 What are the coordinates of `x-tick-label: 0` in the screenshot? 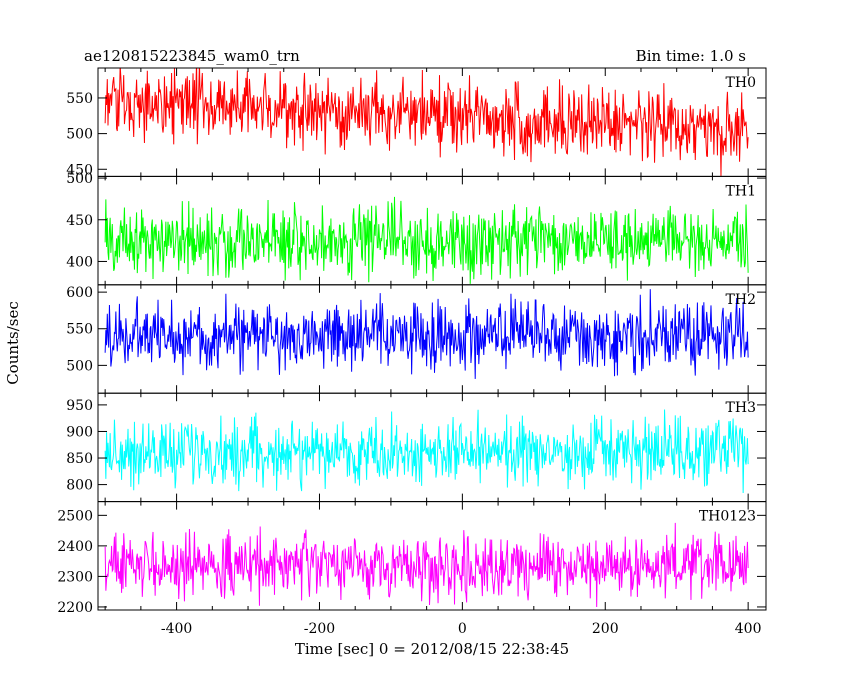 It's located at (462, 629).